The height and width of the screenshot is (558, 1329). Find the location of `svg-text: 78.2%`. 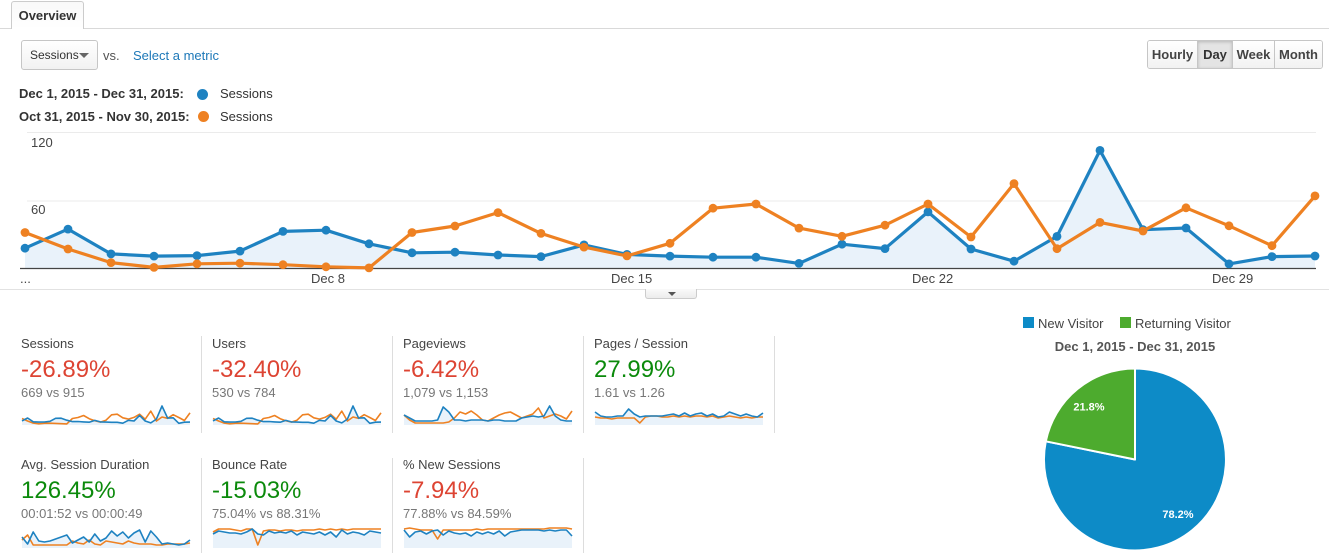

svg-text: 78.2% is located at coordinates (1177, 515).